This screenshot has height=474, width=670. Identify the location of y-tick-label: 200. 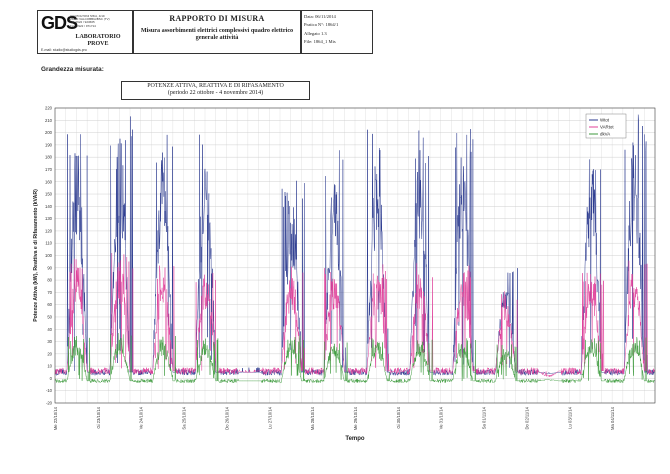
(49, 132).